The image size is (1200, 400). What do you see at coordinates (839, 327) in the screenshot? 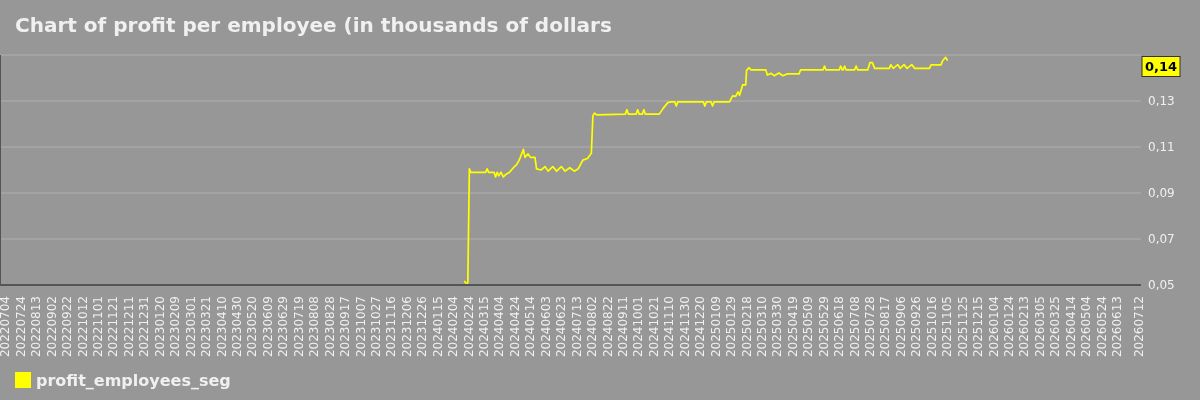
I see `x-tick-label: 20250618` at bounding box center [839, 327].